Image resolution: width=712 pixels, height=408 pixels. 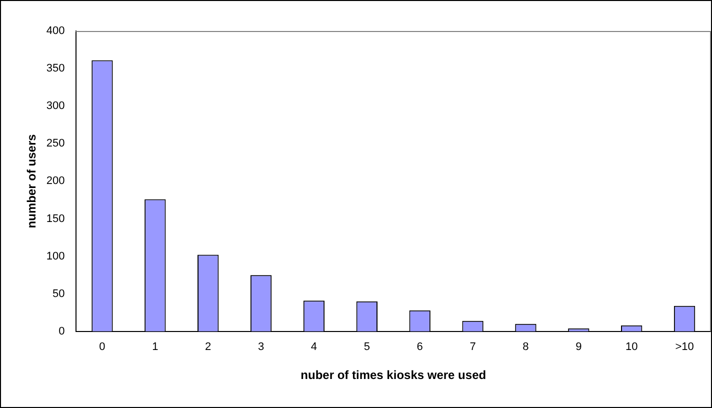 I want to click on x-tick-label: 4, so click(x=314, y=347).